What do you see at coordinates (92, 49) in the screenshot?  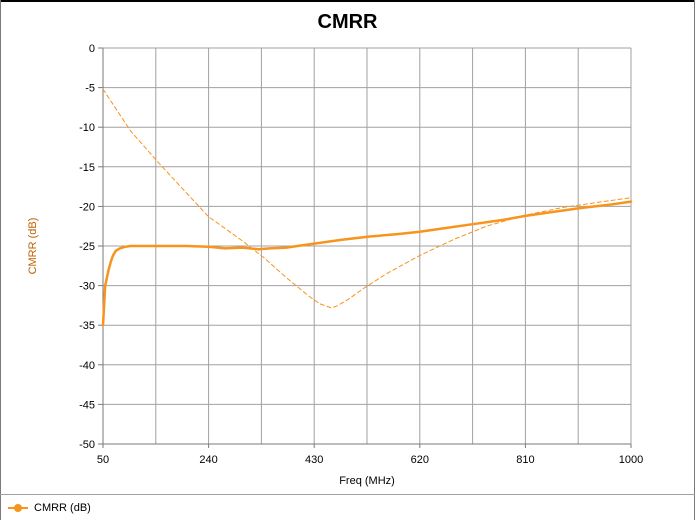 I see `y-tick-label: 0` at bounding box center [92, 49].